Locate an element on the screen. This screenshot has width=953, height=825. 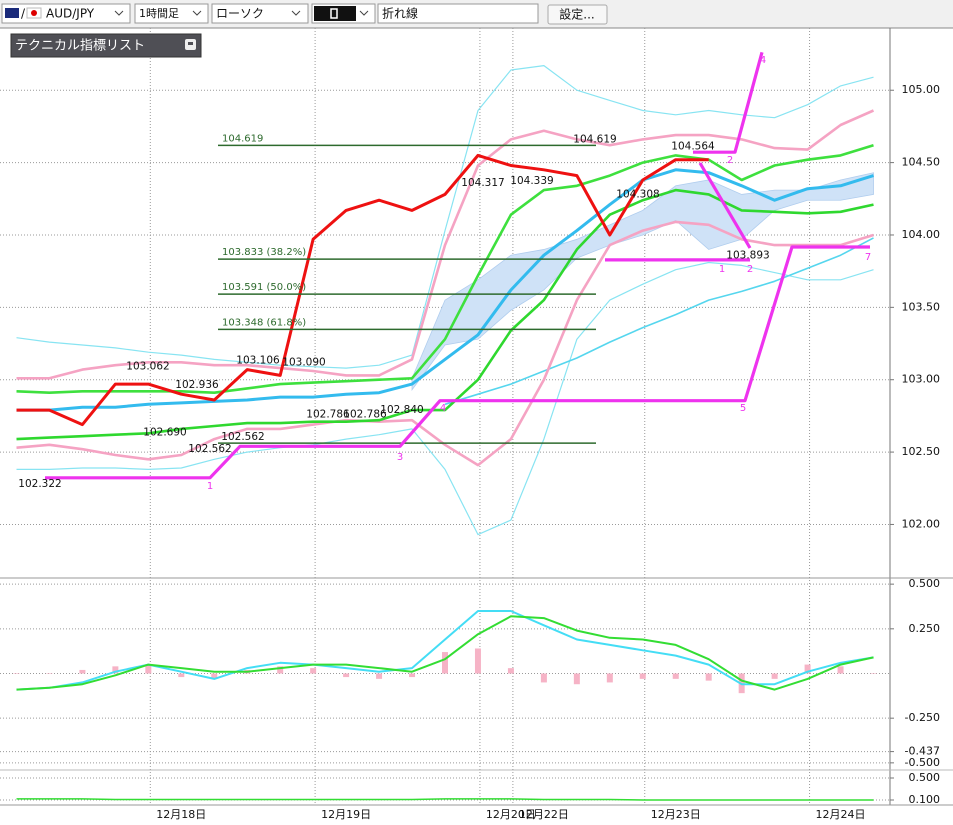
panel-button-icon is located at coordinates (190, 43).